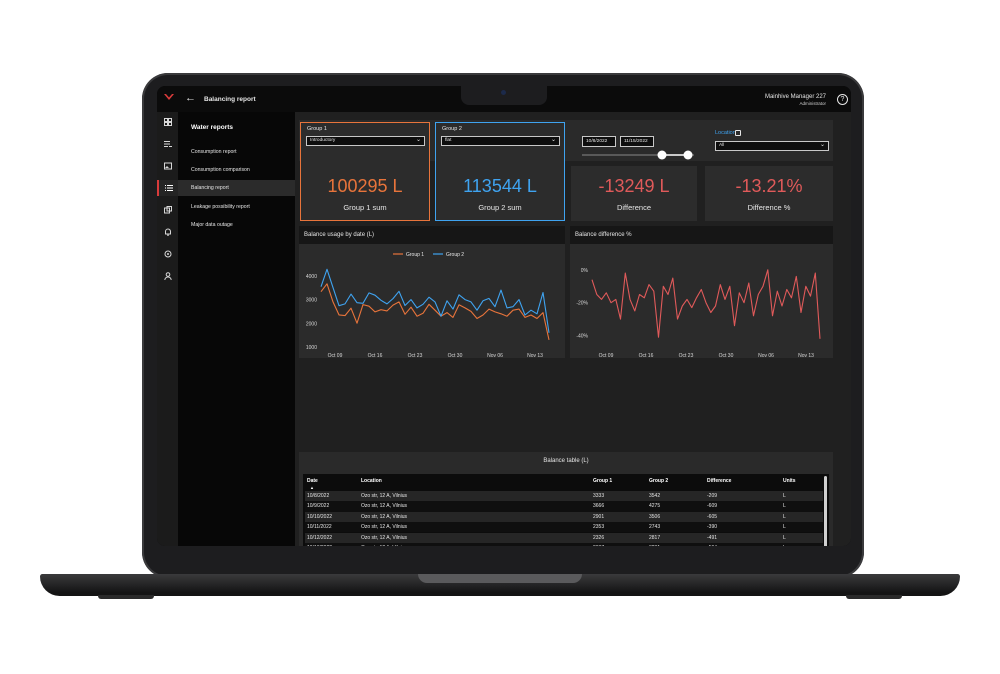 This screenshot has width=1000, height=674. I want to click on group2-card: Group 2 flat ⌄ 113544 L Group 2 sum, so click(500, 171).